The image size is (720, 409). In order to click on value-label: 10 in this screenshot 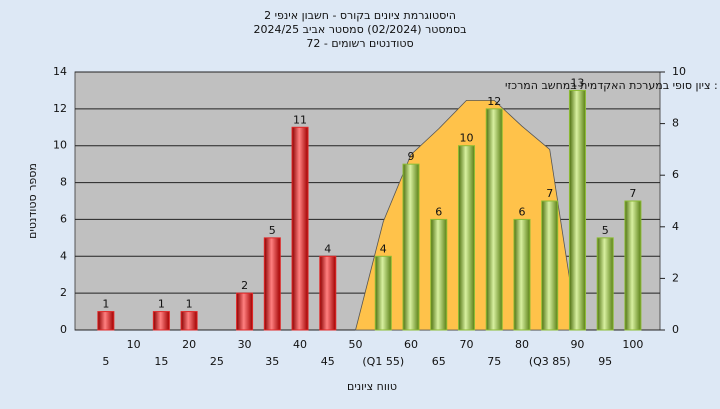, I will do `click(466, 138)`.